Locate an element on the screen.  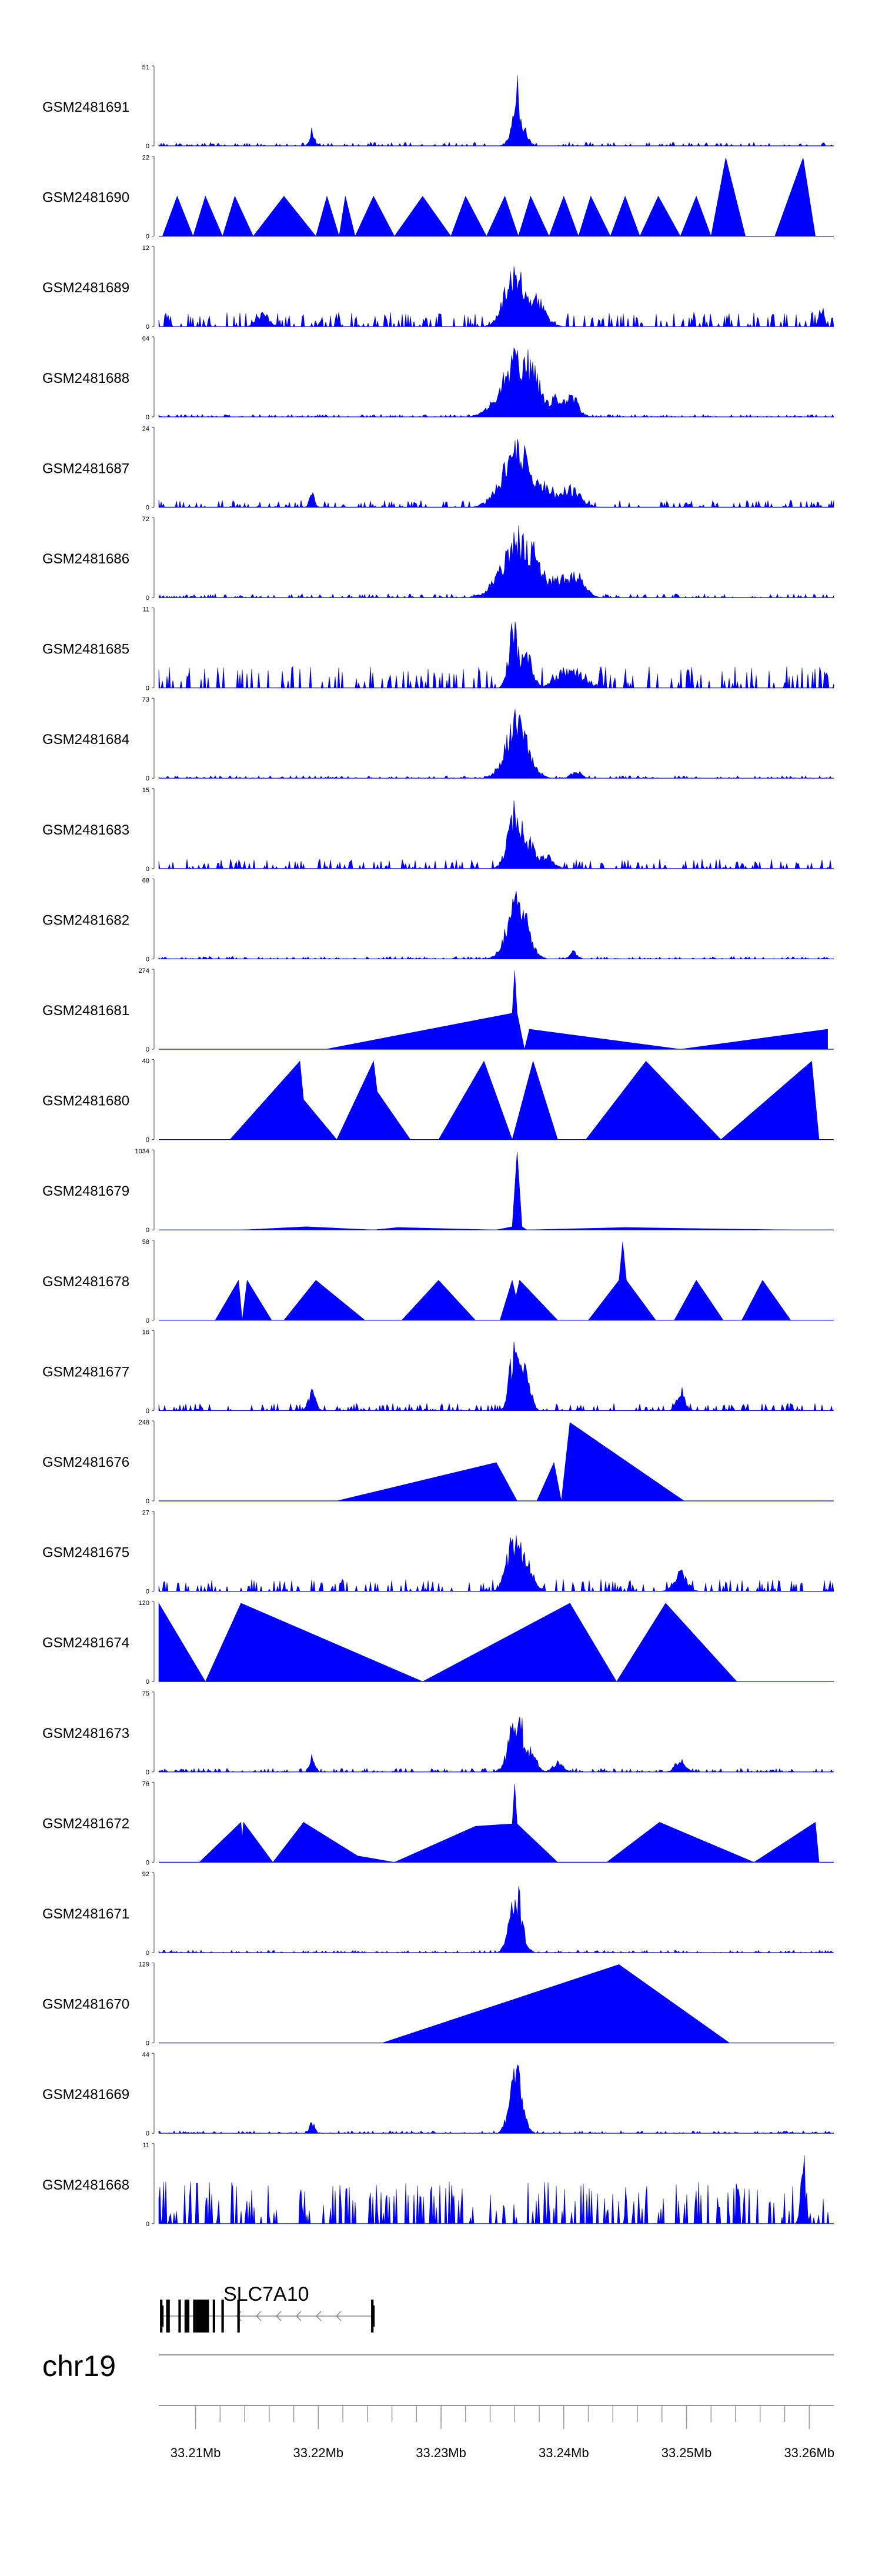
track-label: GSM2481678 is located at coordinates (85, 1282).